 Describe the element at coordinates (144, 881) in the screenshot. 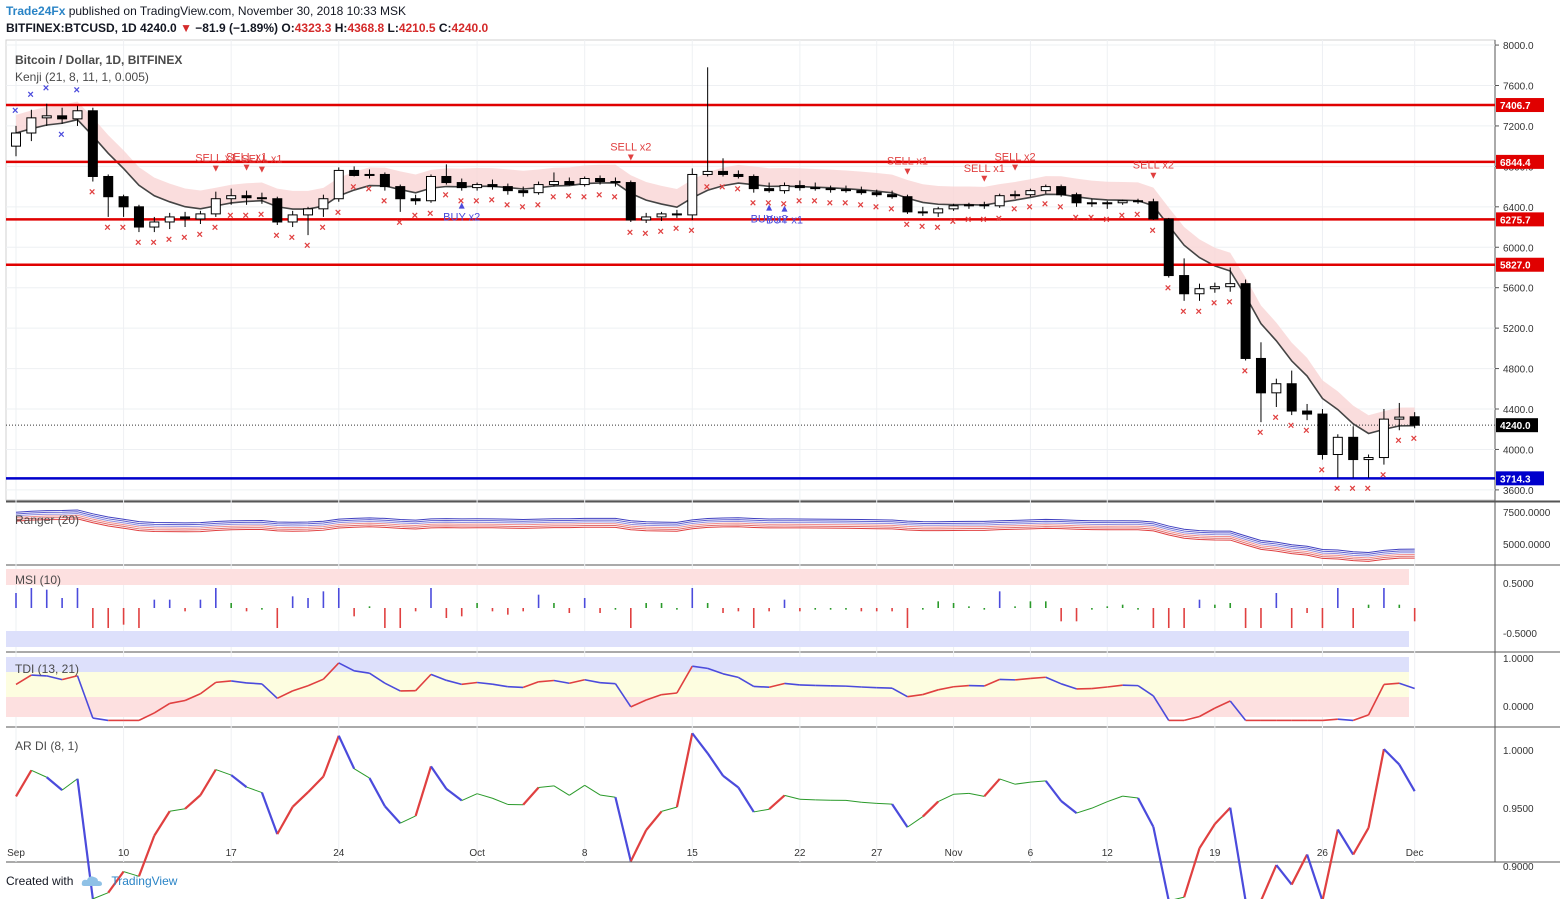

I see `tradingview-link: TradingView` at that location.